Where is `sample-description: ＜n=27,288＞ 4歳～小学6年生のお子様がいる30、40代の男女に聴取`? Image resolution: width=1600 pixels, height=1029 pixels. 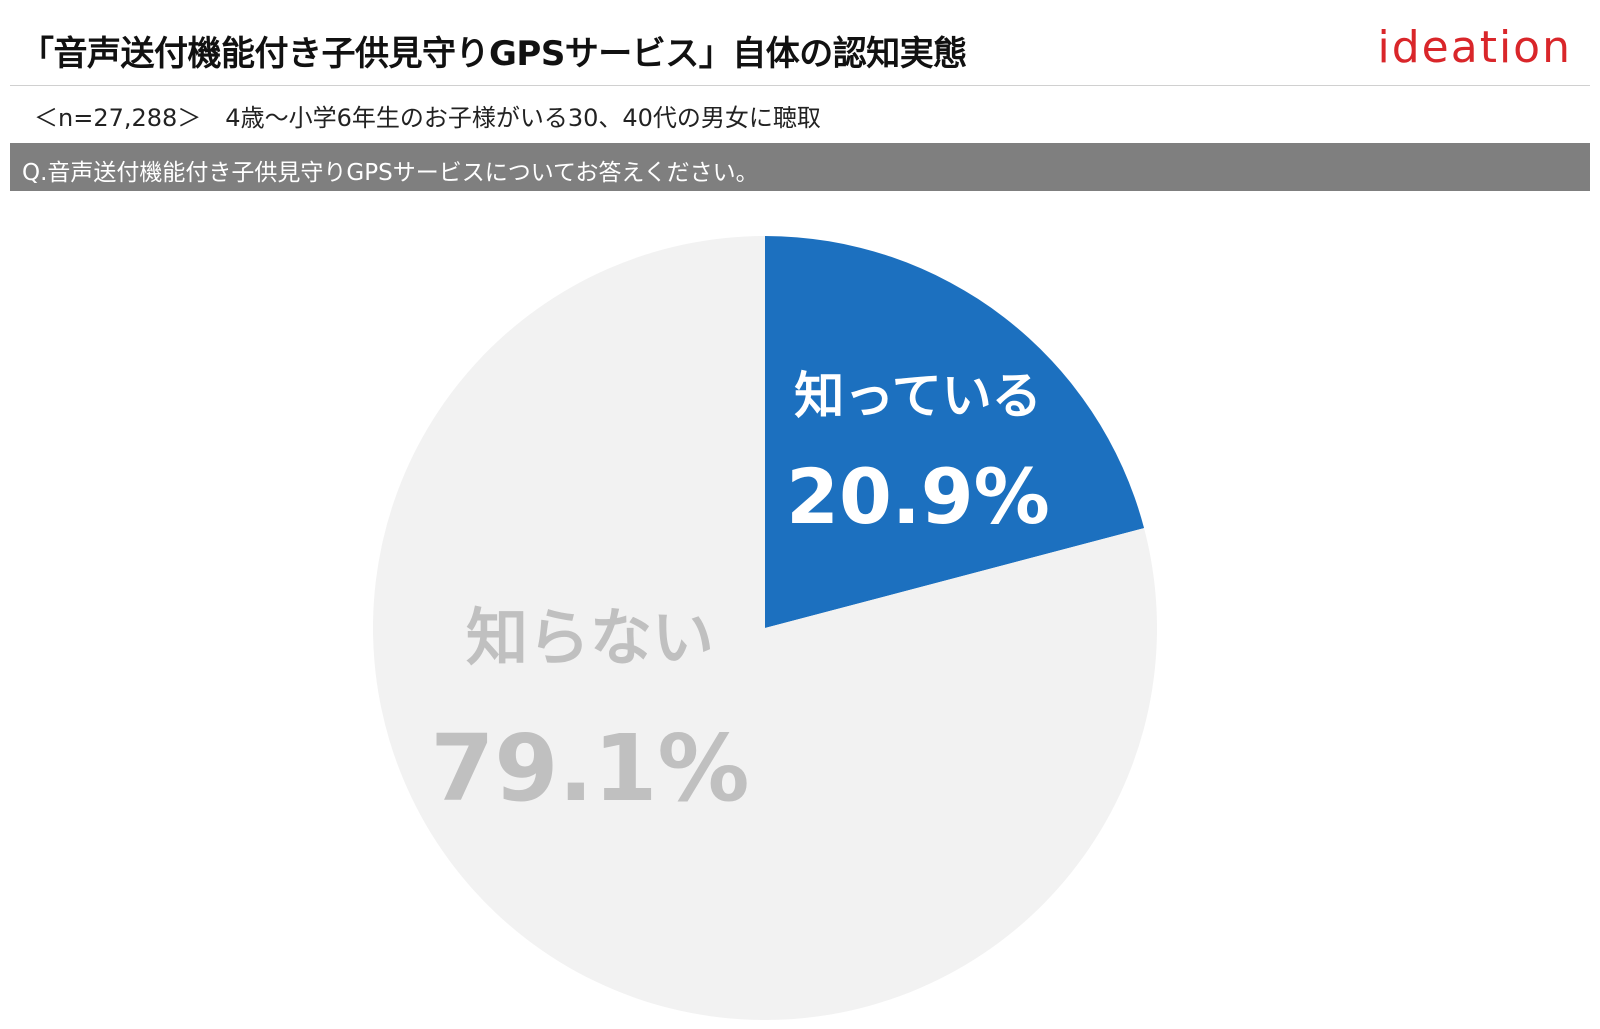
sample-description: ＜n=27,288＞ 4歳～小学6年生のお子様がいる30、40代の男女に聴取 is located at coordinates (427, 118).